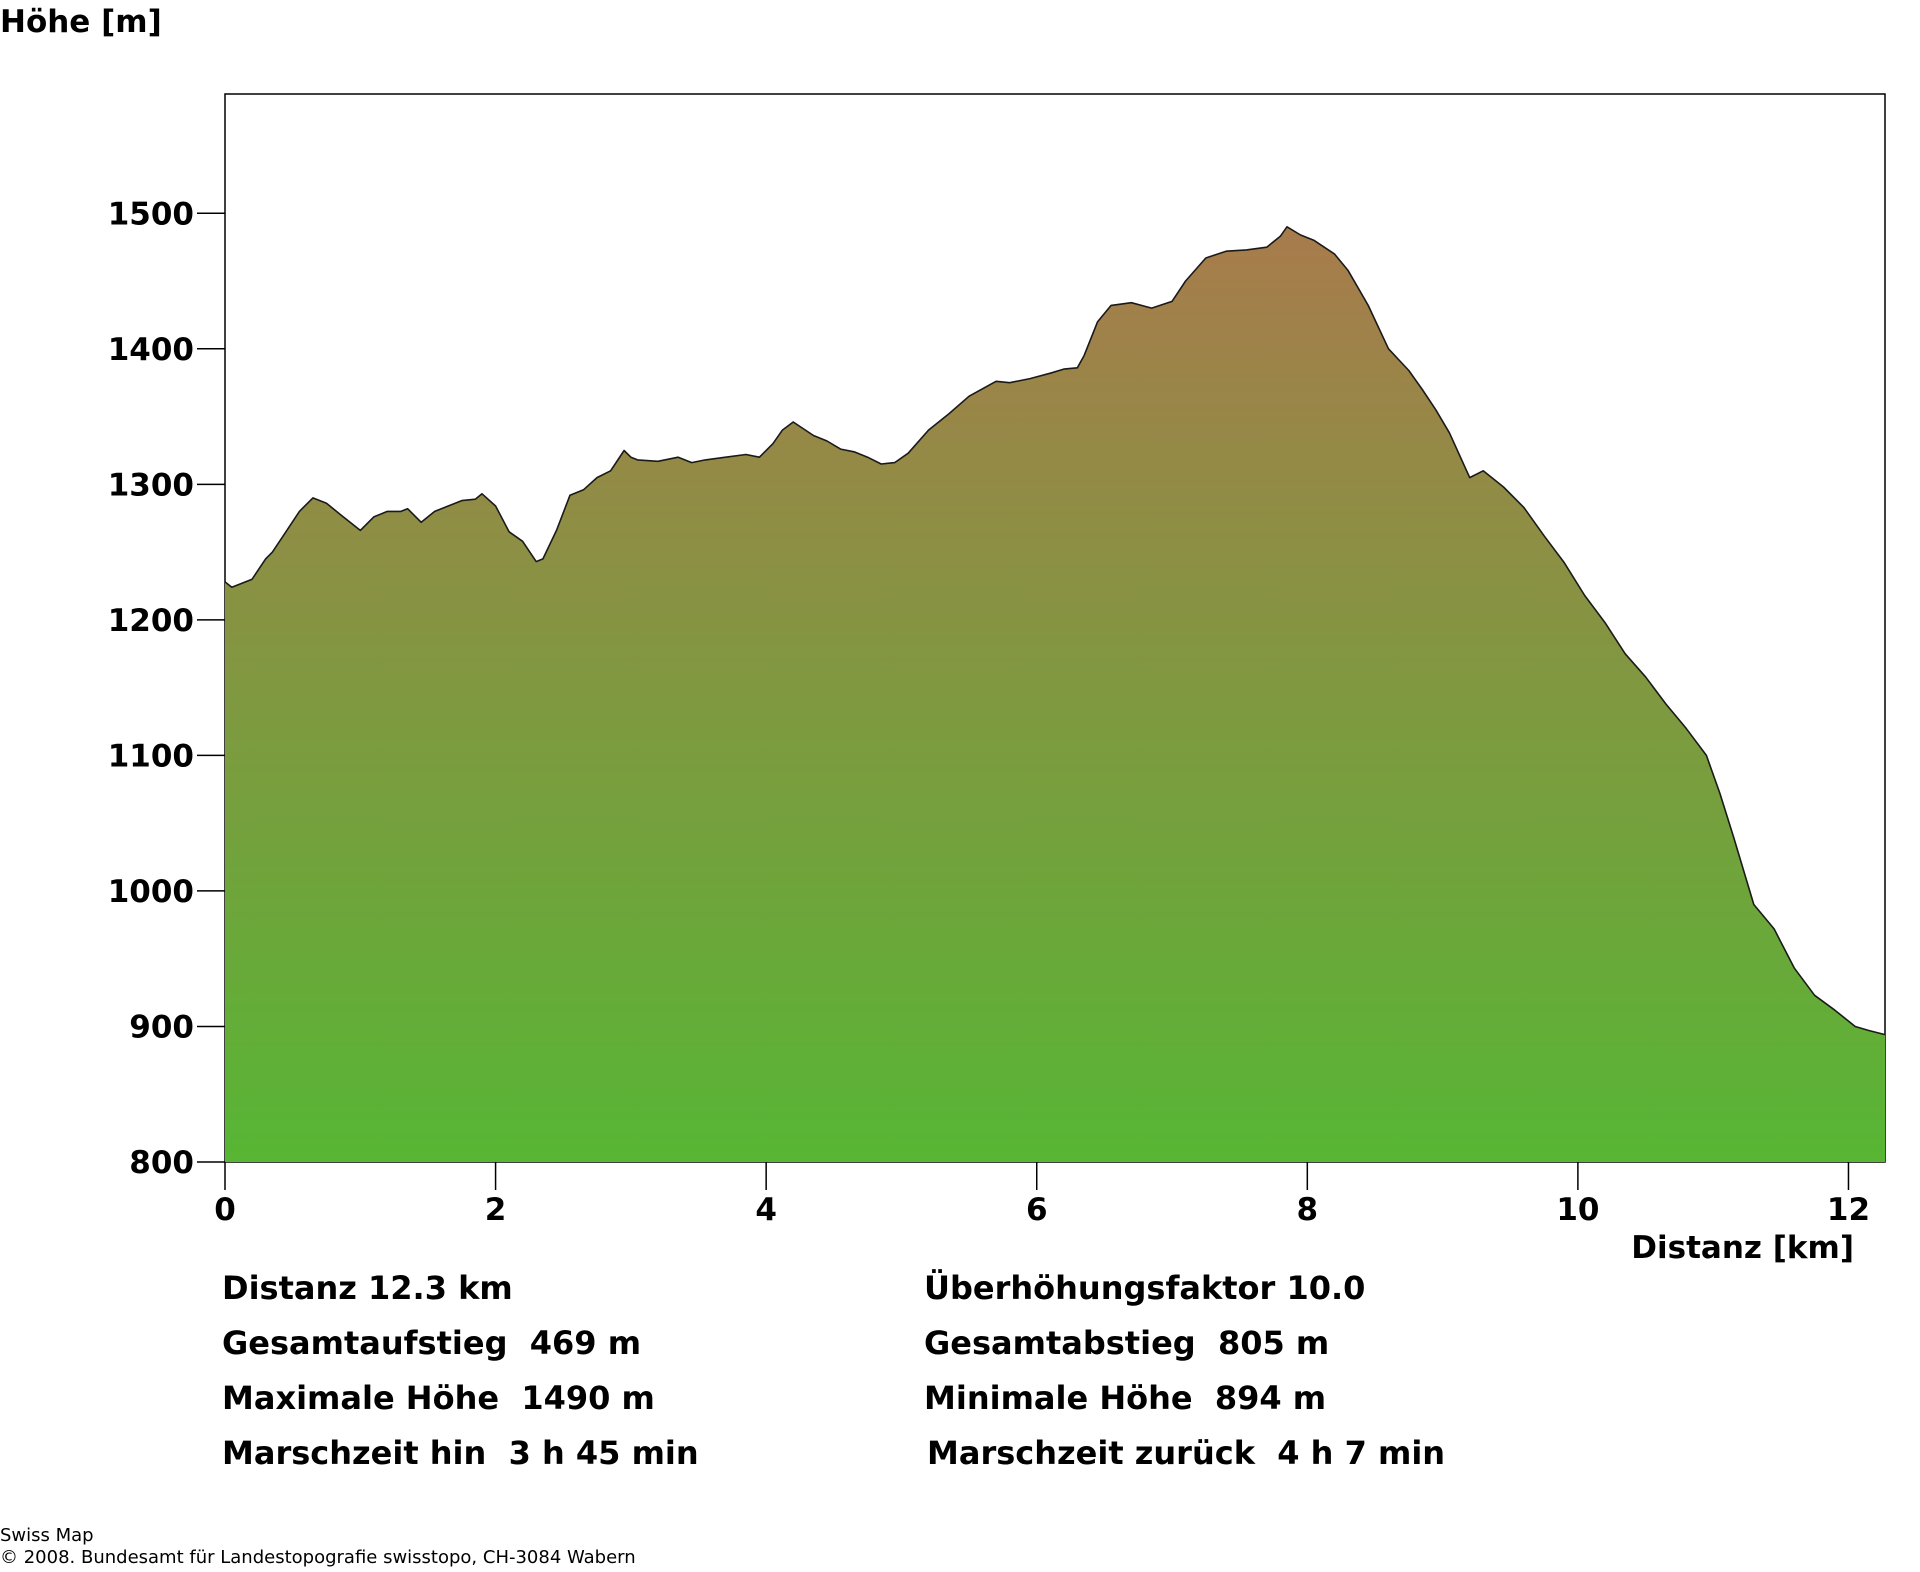  Describe the element at coordinates (1145, 1288) in the screenshot. I see `stat-ueberhoehungsfaktor: Überhöhungsfaktor 10.0` at that location.